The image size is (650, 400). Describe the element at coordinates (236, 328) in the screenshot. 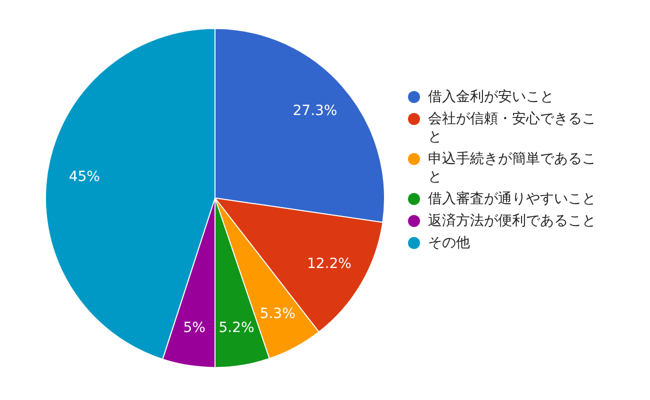

I see `data-label: 5.2%` at that location.